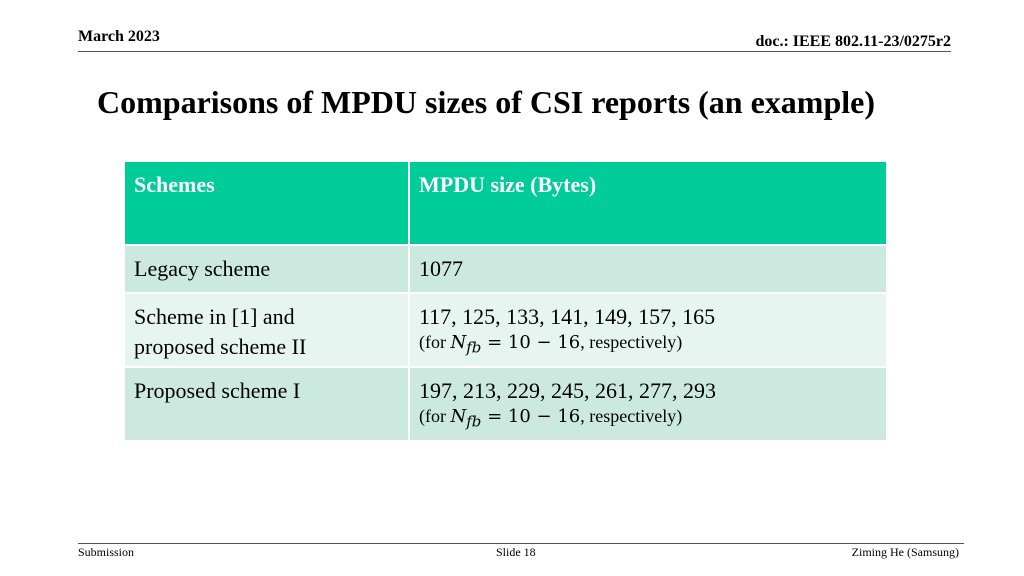 The width and height of the screenshot is (1024, 576). What do you see at coordinates (267, 330) in the screenshot?
I see `scheme-cell: Scheme in [1] and proposed scheme II` at bounding box center [267, 330].